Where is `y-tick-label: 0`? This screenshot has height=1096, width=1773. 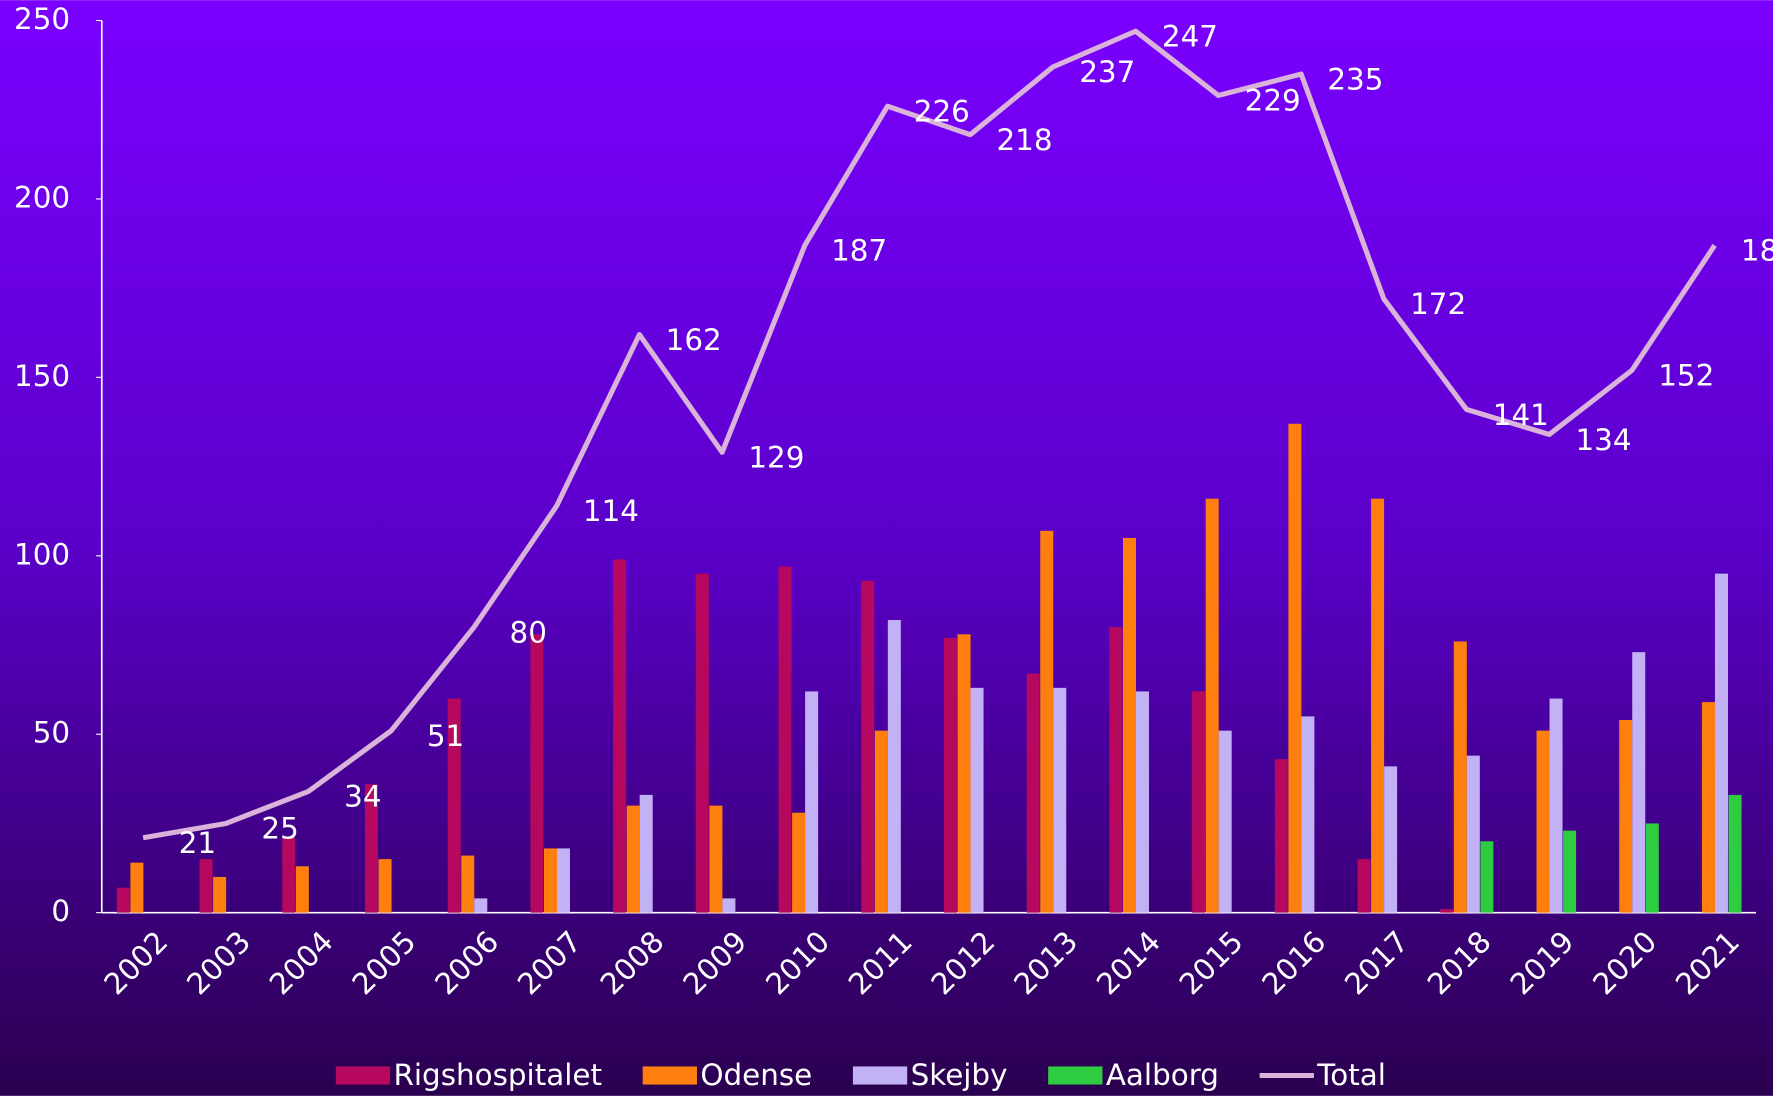 y-tick-label: 0 is located at coordinates (60, 911).